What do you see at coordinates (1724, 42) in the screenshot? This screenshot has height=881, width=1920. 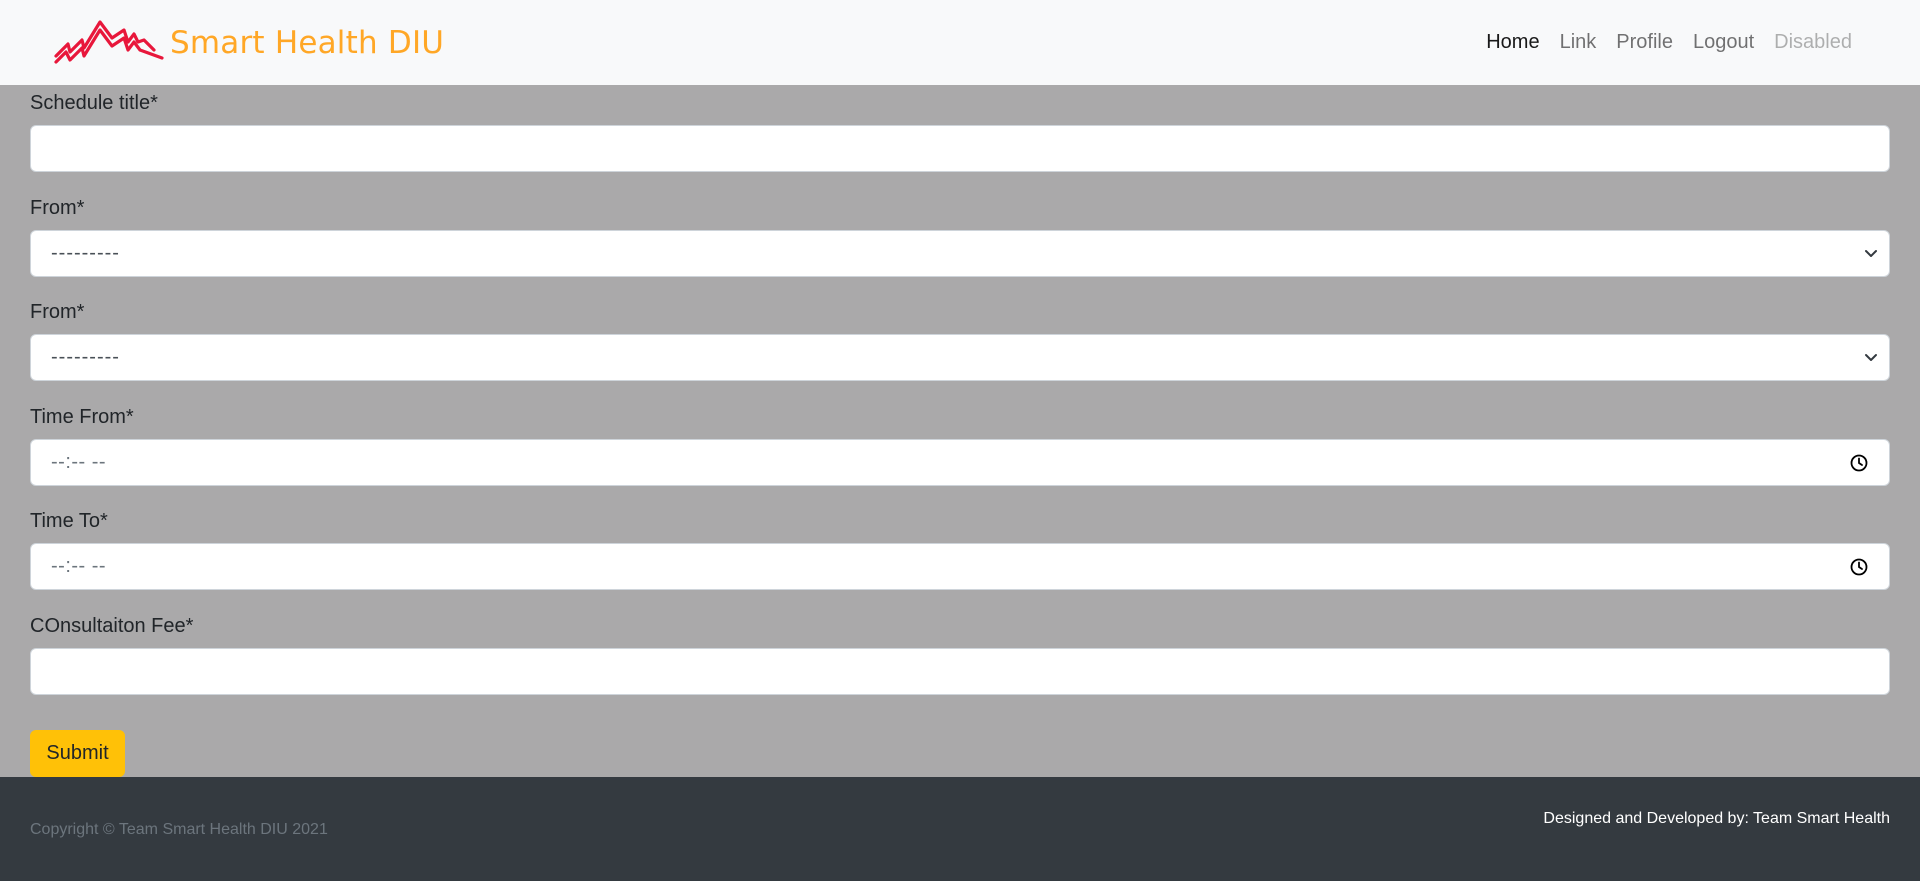 I see `nav-logout-link: Logout` at bounding box center [1724, 42].